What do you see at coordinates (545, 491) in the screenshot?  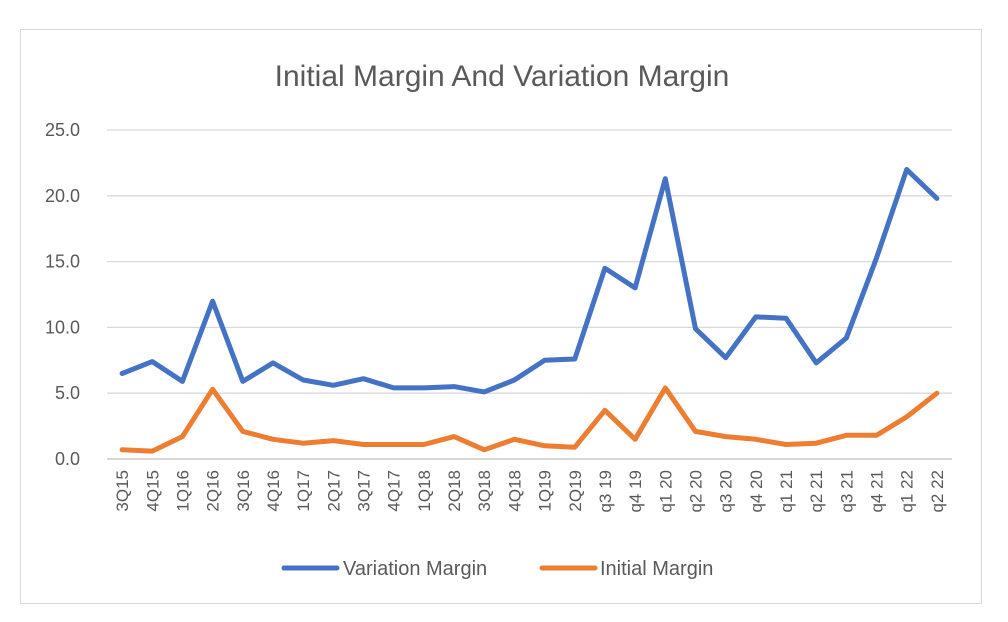 I see `x-tick-label: 1Q19` at bounding box center [545, 491].